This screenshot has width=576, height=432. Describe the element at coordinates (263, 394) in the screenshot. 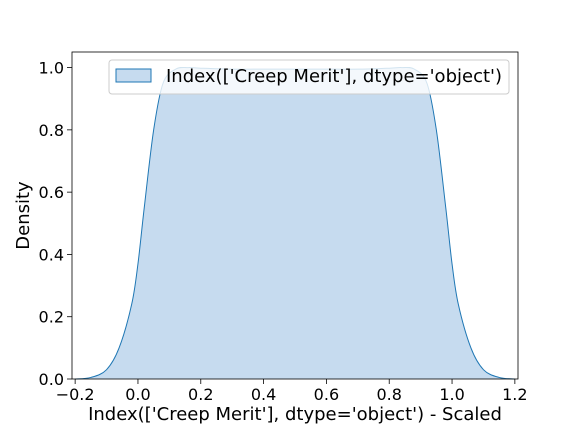

I see `x-tick-label: 0.4` at that location.